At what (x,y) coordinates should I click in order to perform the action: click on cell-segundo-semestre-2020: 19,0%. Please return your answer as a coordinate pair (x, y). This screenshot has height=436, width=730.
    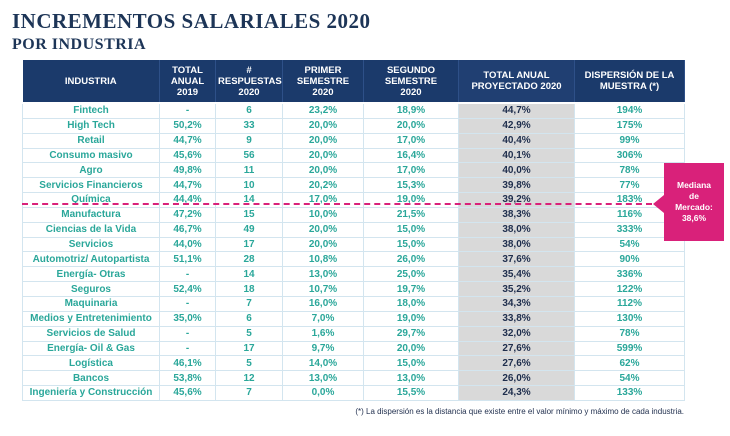
    Looking at the image, I should click on (411, 319).